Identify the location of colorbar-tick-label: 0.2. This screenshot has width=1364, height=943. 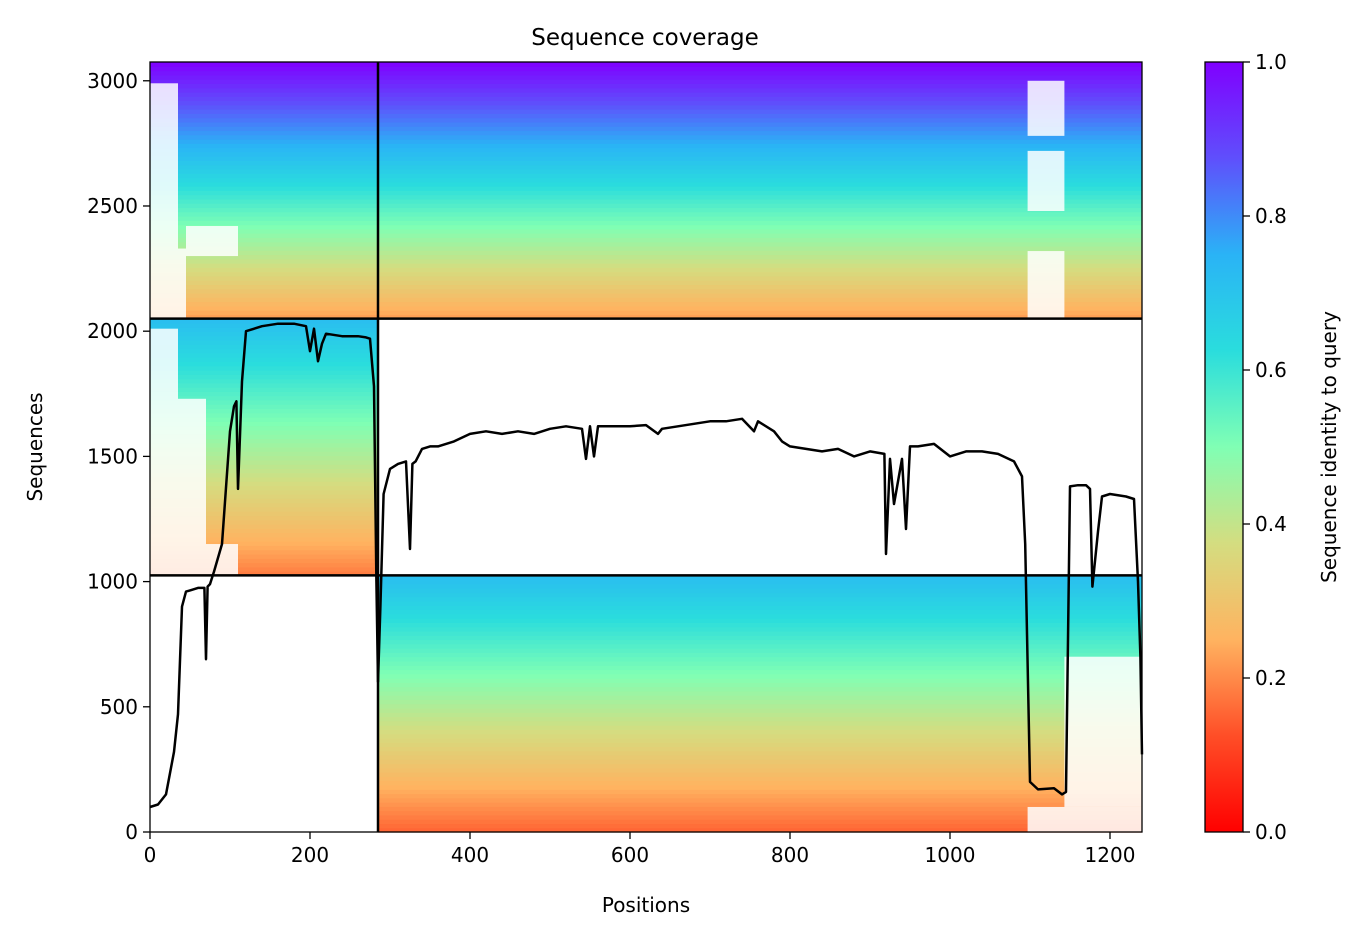
(1271, 678).